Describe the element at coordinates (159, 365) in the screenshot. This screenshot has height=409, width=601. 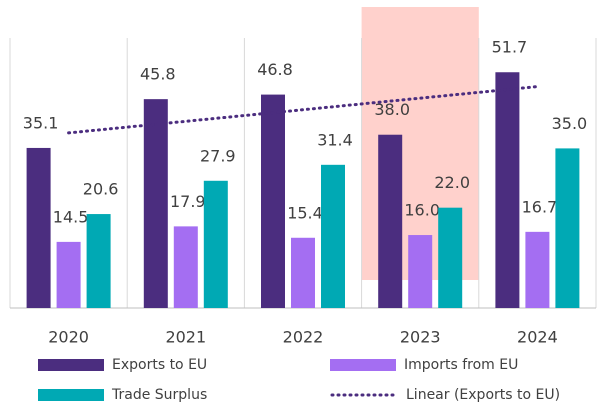
I see `legend-label: Exports to EU` at that location.